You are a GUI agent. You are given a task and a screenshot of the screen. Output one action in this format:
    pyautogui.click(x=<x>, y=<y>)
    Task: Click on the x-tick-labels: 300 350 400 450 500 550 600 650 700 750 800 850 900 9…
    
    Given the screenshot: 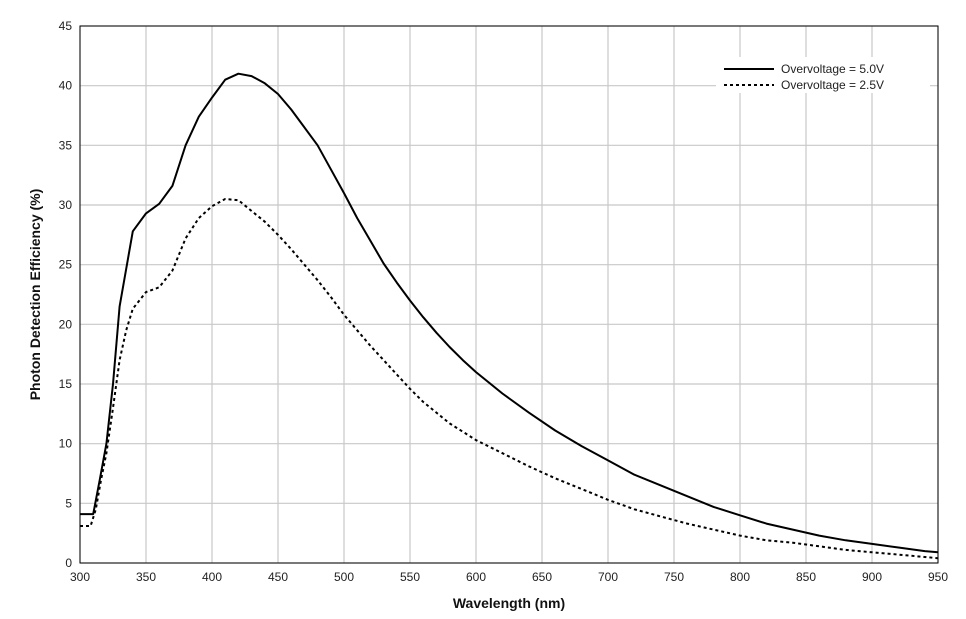 What is the action you would take?
    pyautogui.click(x=509, y=577)
    